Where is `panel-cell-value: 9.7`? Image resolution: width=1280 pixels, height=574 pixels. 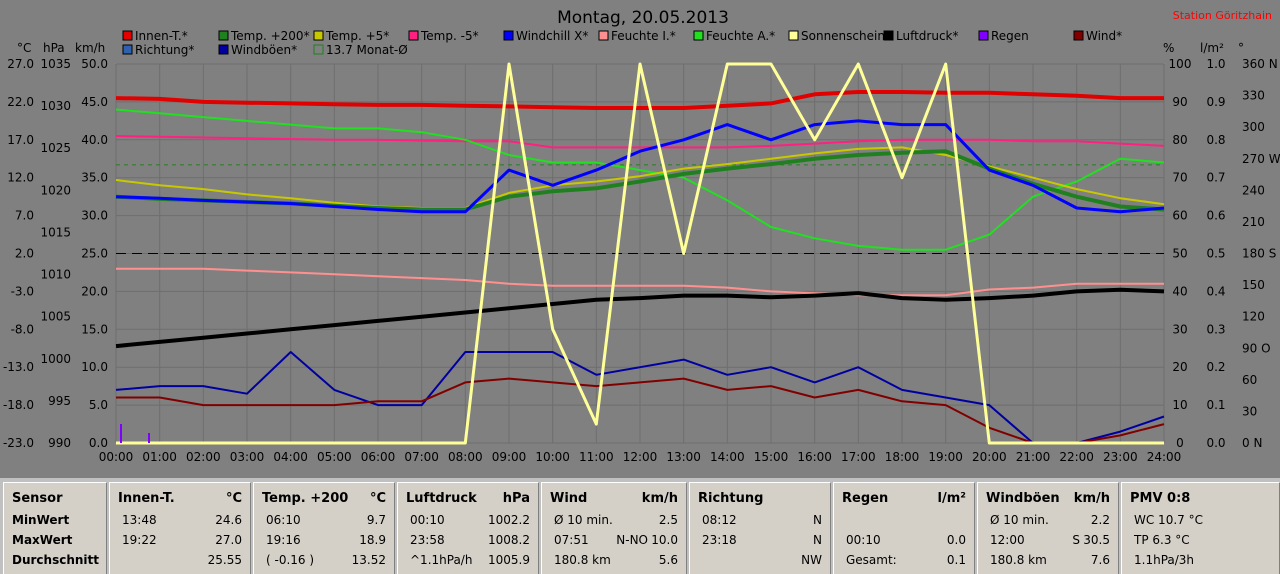
panel-cell-value: 9.7 is located at coordinates (376, 520).